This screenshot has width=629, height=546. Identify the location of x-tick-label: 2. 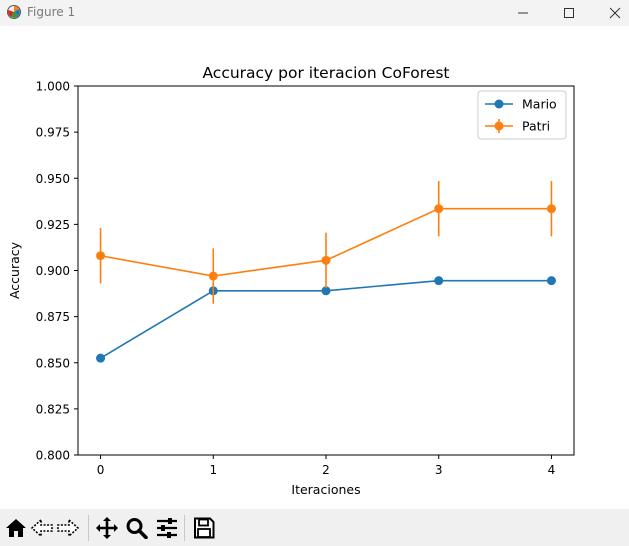
(326, 470).